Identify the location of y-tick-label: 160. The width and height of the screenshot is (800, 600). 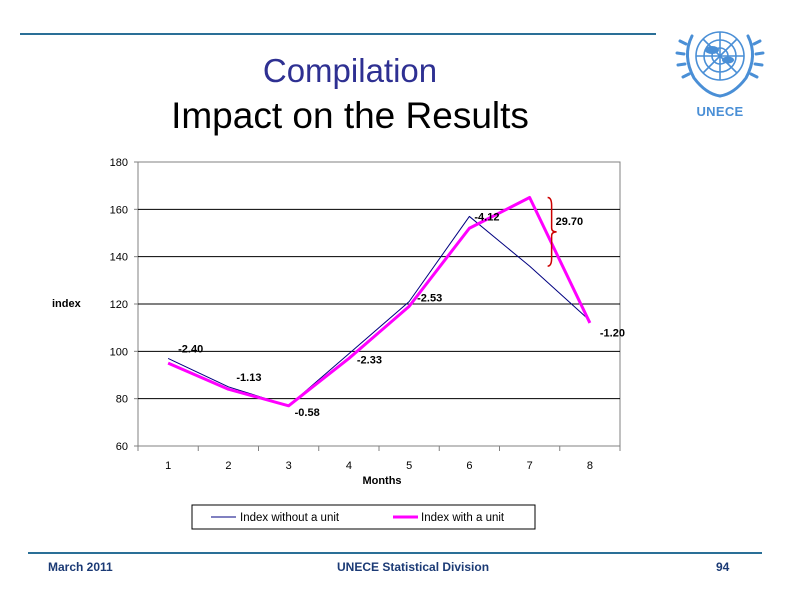
(119, 210).